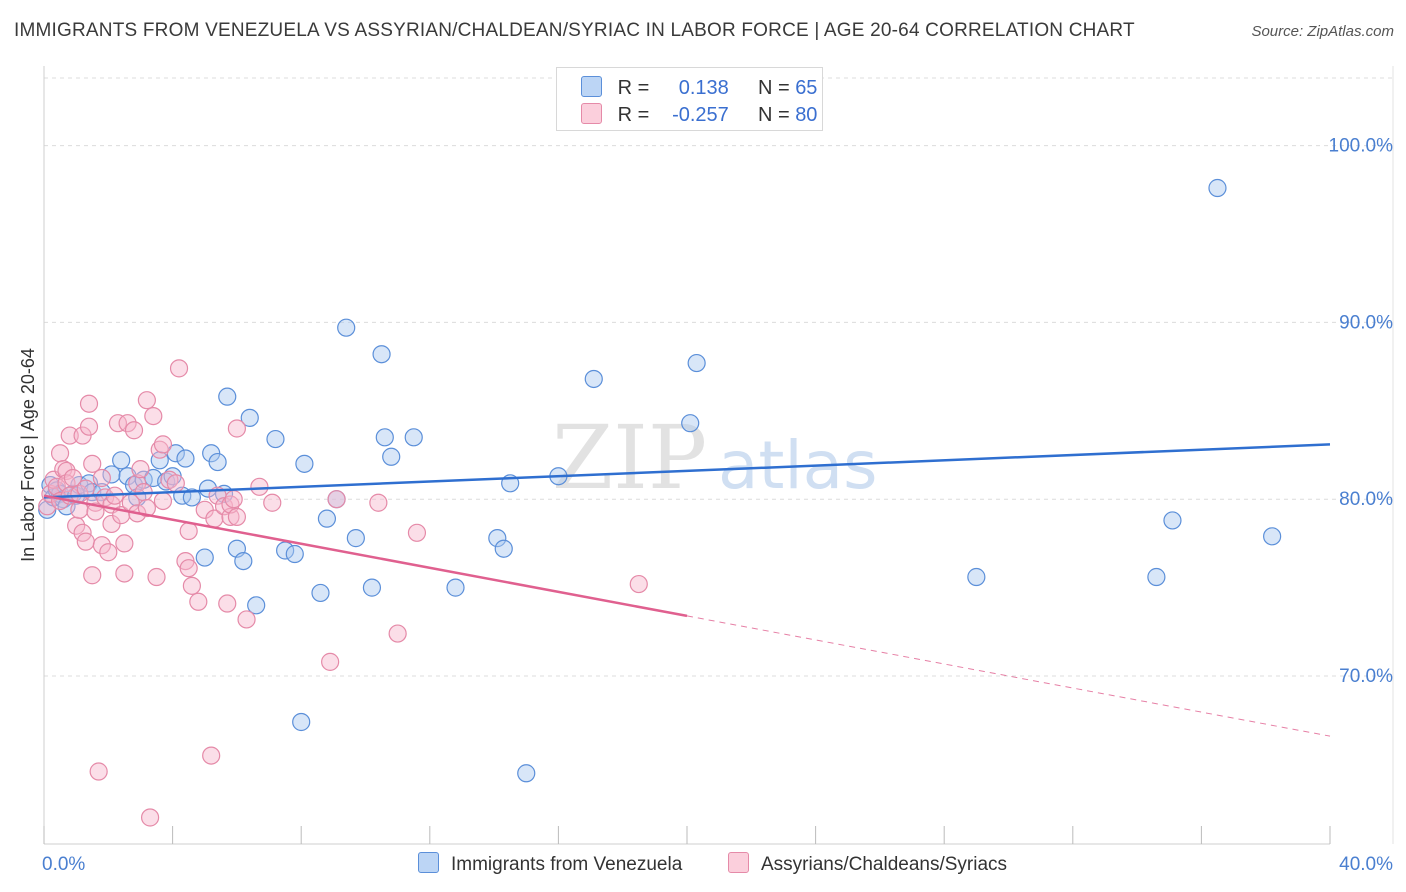  I want to click on legend-row-assyrian: R = -0.257 N = 80, so click(699, 115).